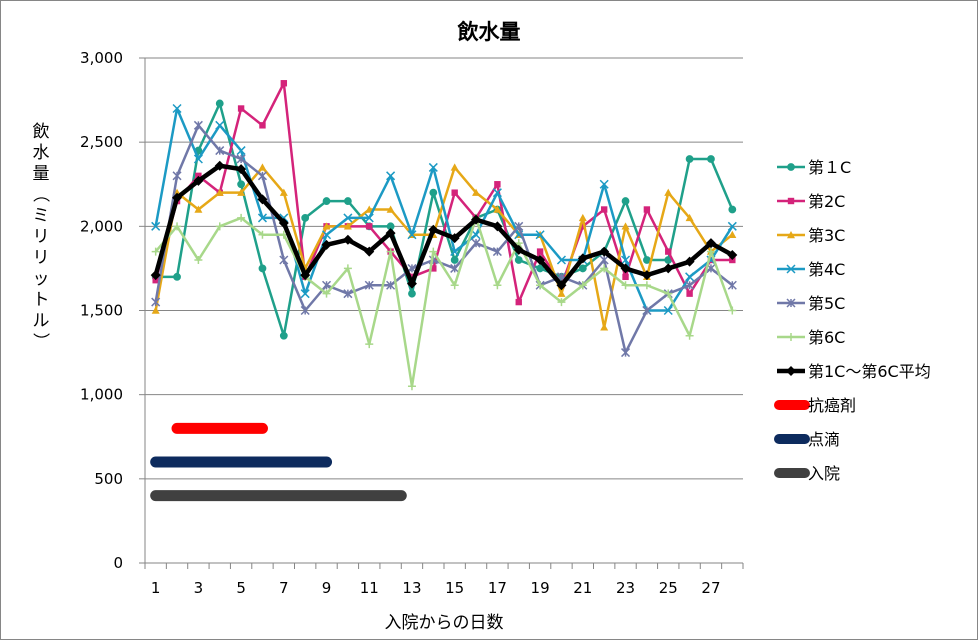 This screenshot has height=641, width=978. What do you see at coordinates (199, 588) in the screenshot?
I see `x-tick-label: 3` at bounding box center [199, 588].